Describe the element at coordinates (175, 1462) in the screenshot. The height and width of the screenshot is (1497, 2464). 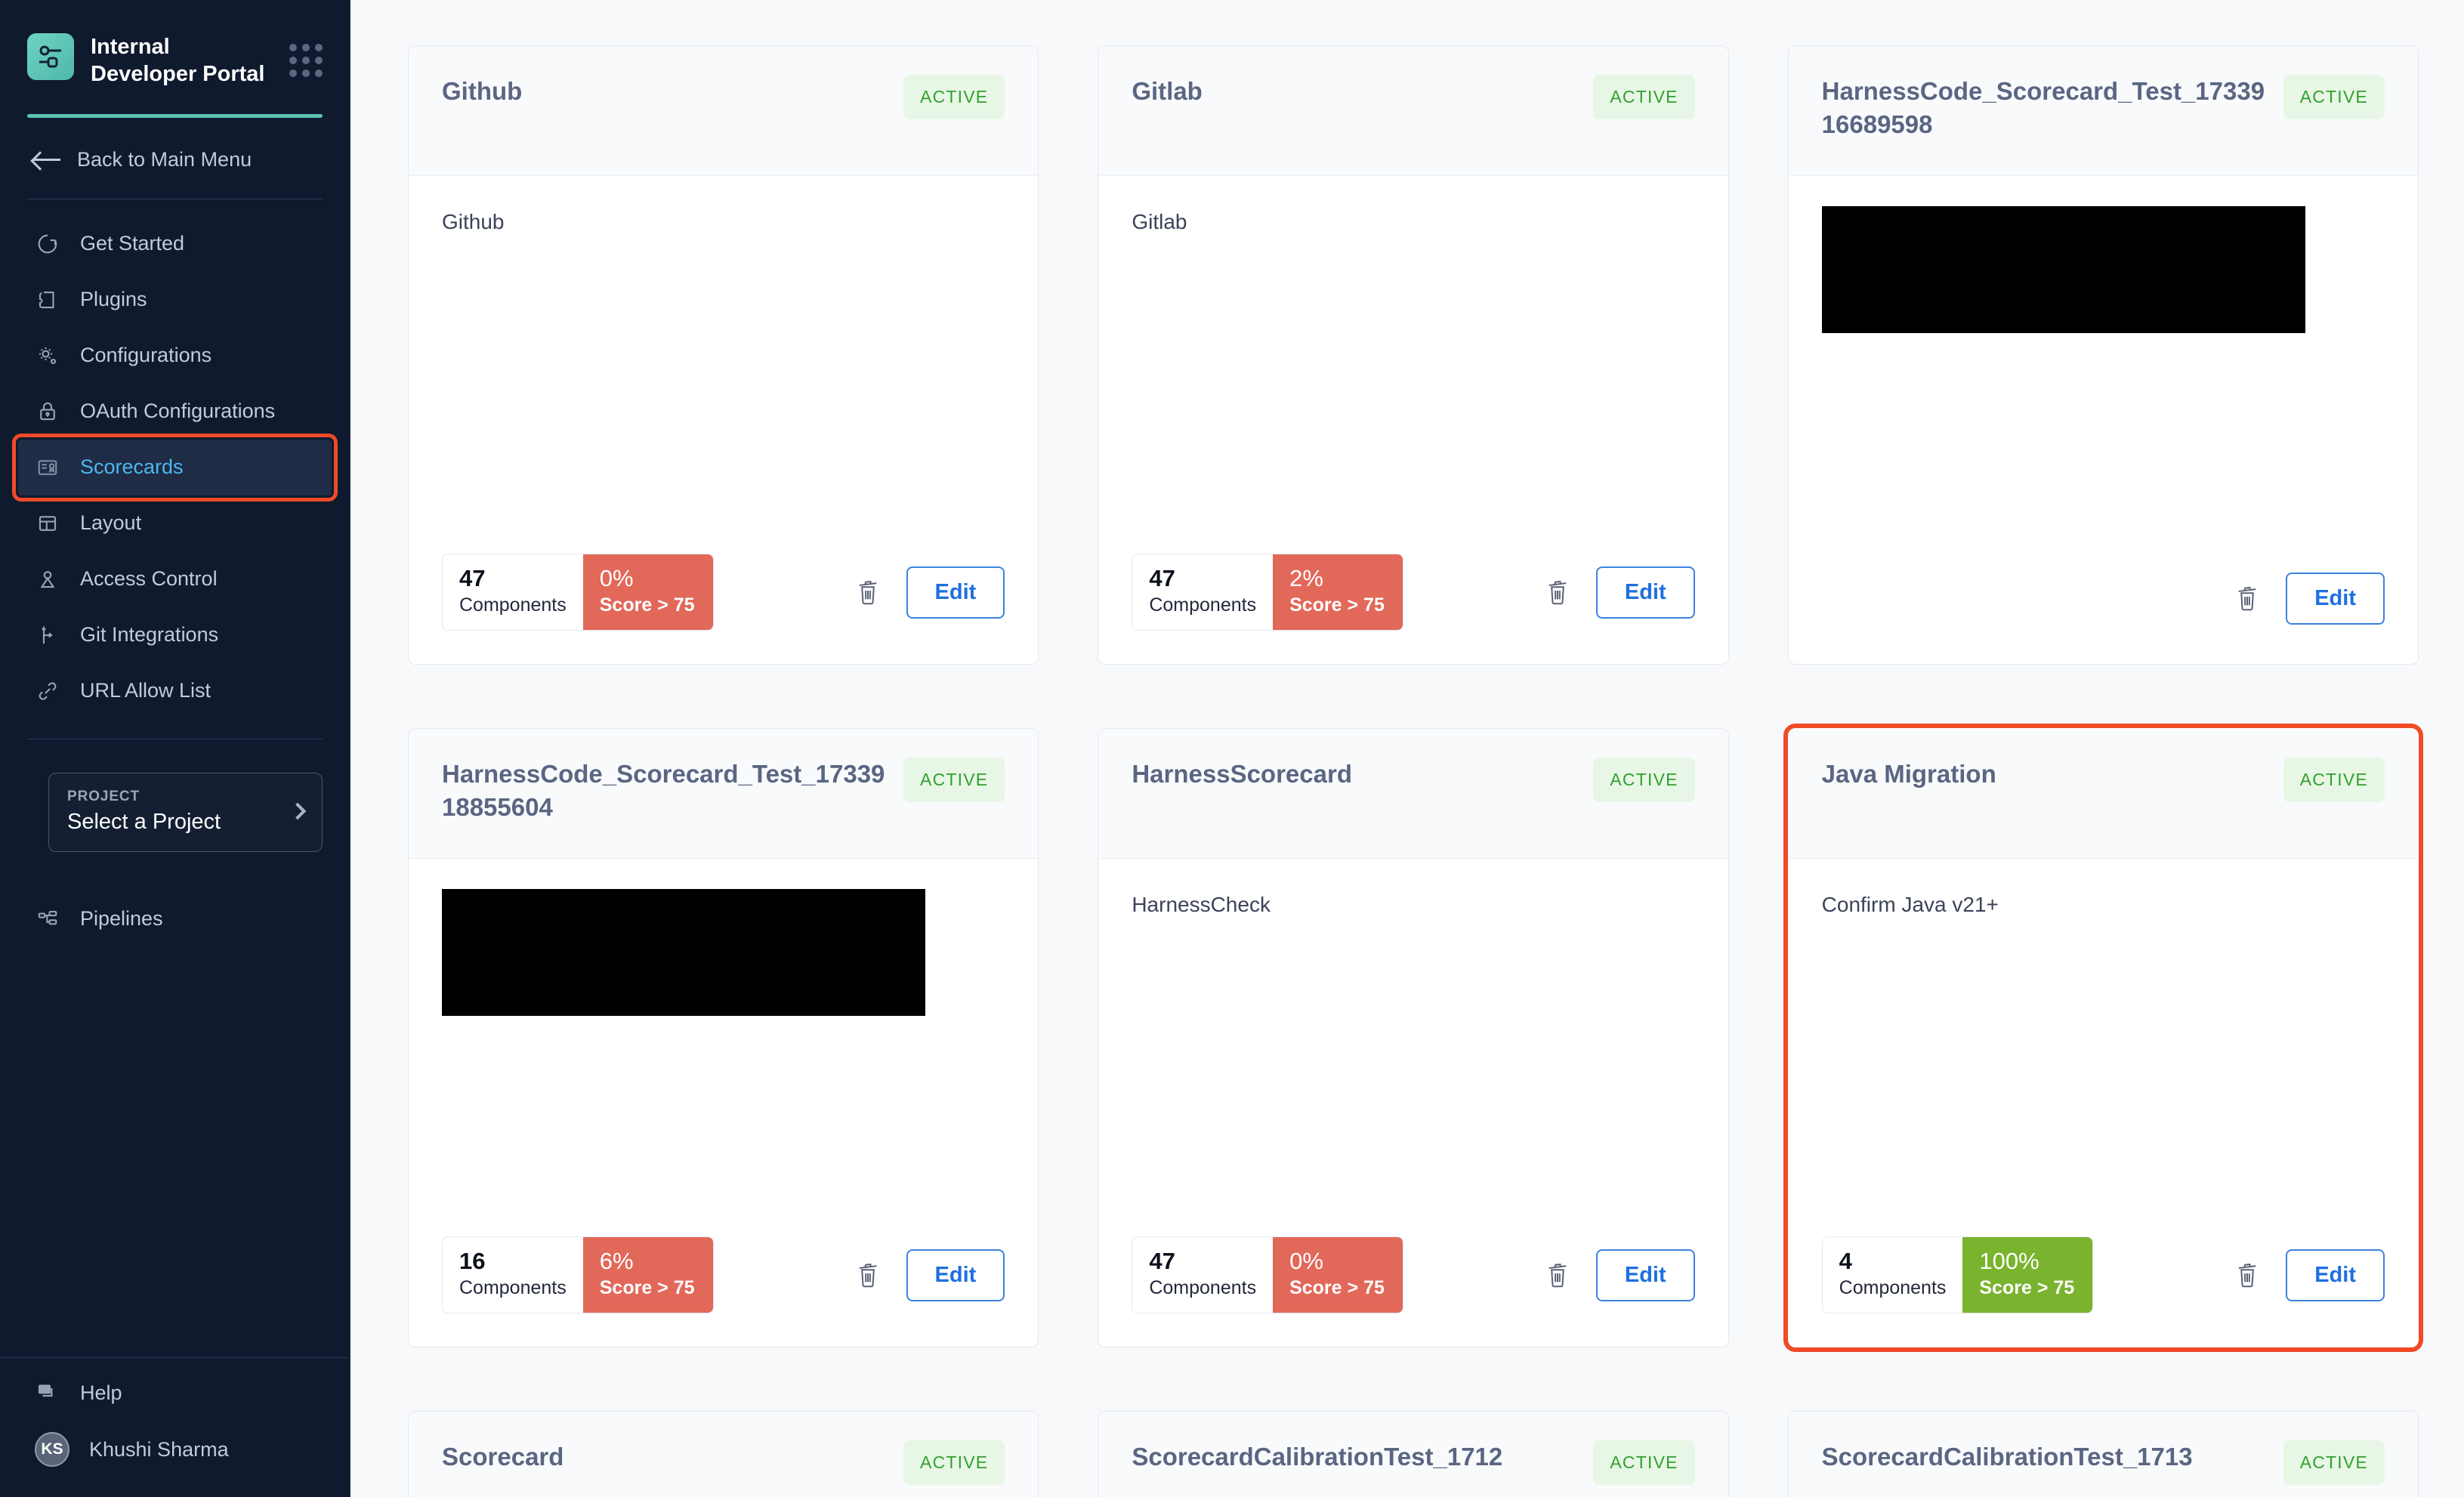
I see `user-account: KS Khushi Sharma` at that location.